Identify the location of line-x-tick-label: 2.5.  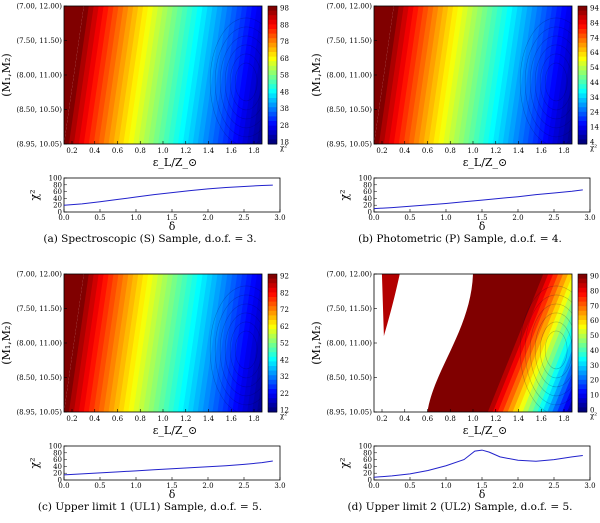
(553, 218).